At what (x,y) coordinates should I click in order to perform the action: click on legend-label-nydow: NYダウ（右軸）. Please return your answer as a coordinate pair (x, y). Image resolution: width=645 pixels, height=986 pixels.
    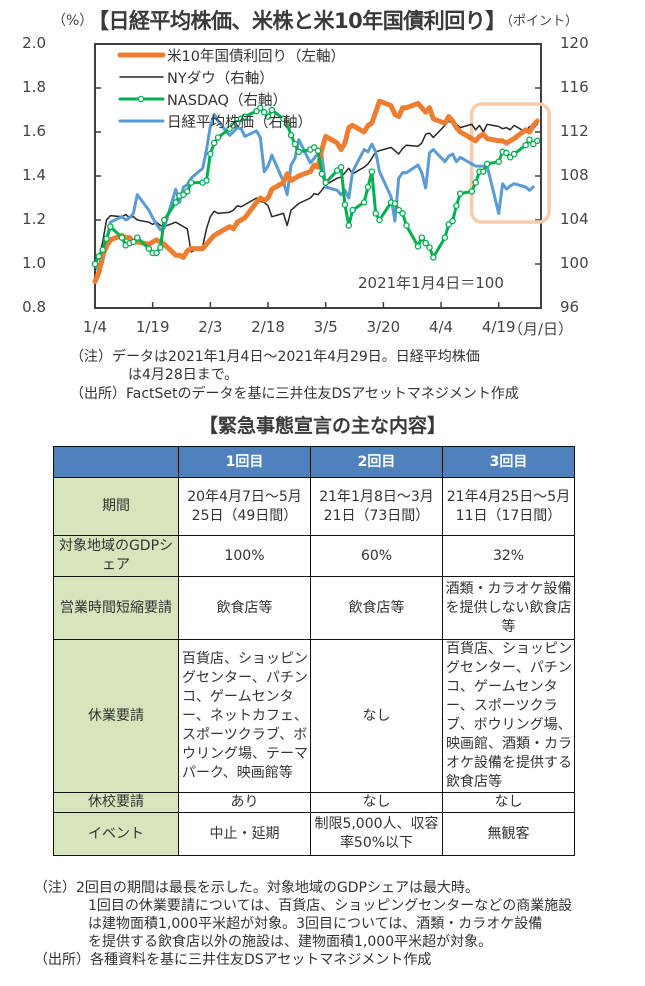
    Looking at the image, I should click on (220, 79).